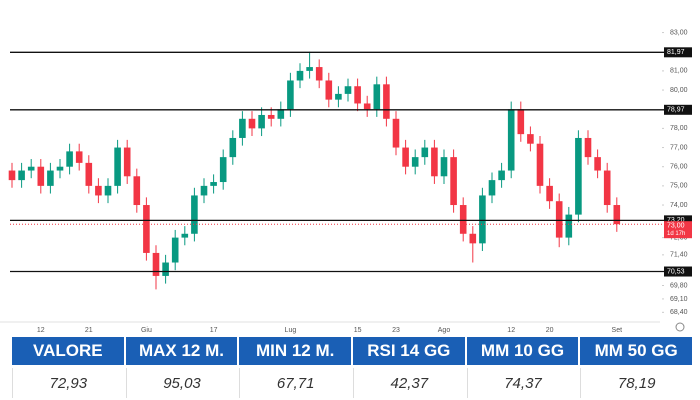 The height and width of the screenshot is (400, 700). What do you see at coordinates (636, 383) in the screenshot?
I see `table-cell: 78,19` at bounding box center [636, 383].